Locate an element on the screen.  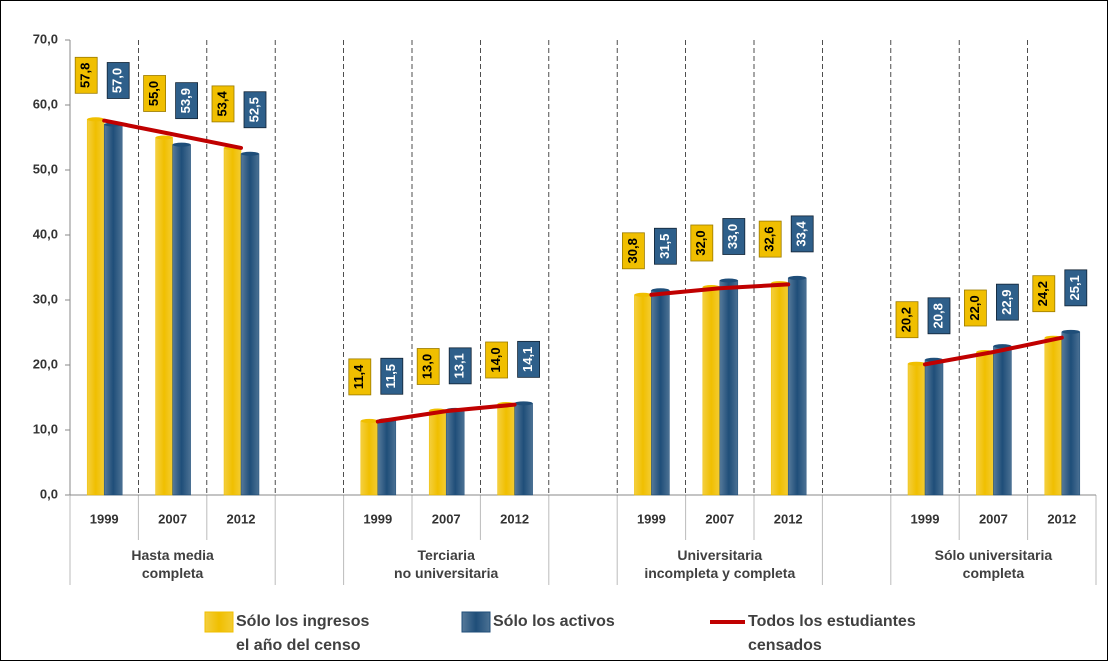
data-label: 13,1 is located at coordinates (459, 365).